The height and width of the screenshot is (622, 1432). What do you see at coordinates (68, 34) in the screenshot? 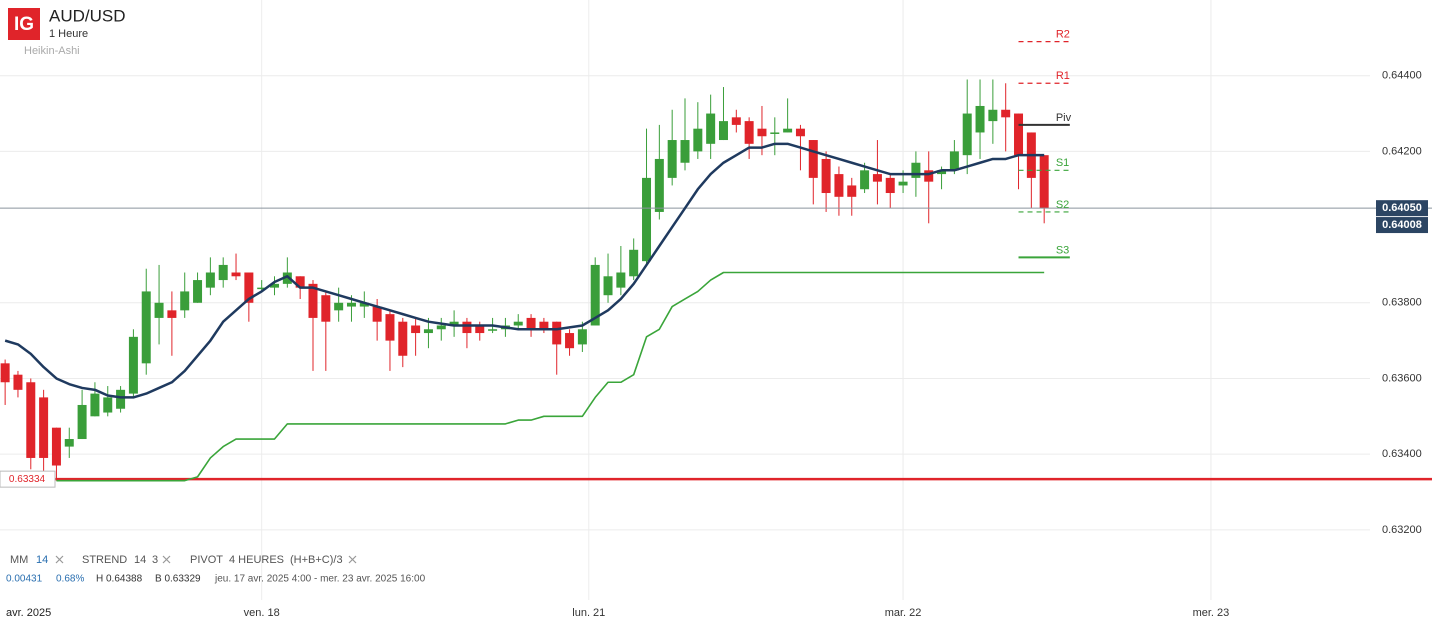
I see `chart-subtitle: 1 Heure` at bounding box center [68, 34].